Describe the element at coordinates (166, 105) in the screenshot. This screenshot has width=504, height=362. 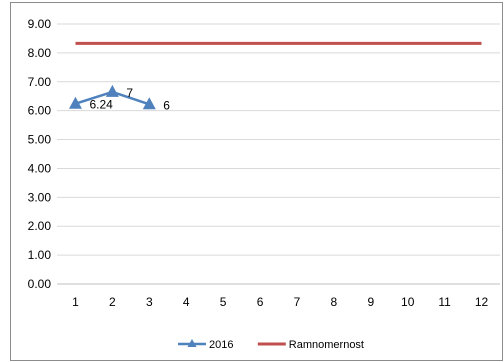
I see `data-label: 6` at that location.